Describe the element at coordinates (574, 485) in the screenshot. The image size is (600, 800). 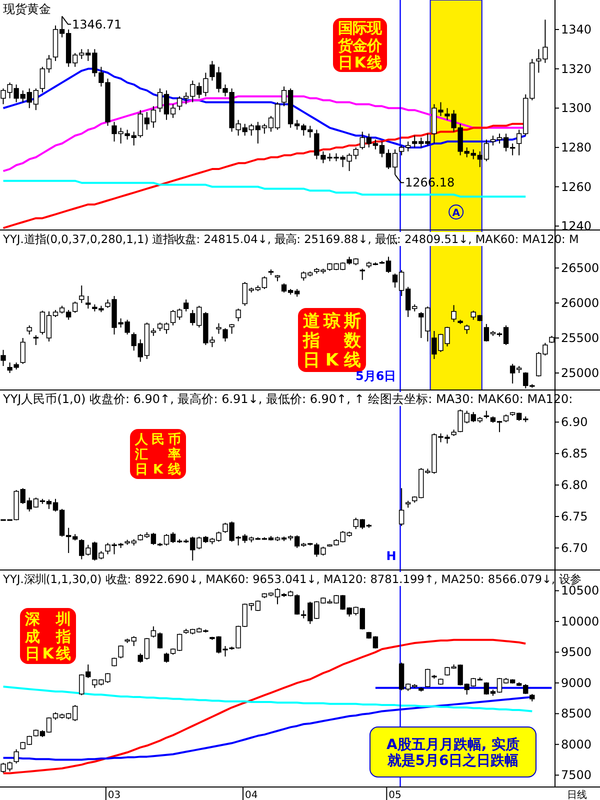
I see `y-tick-label: 6.80` at that location.